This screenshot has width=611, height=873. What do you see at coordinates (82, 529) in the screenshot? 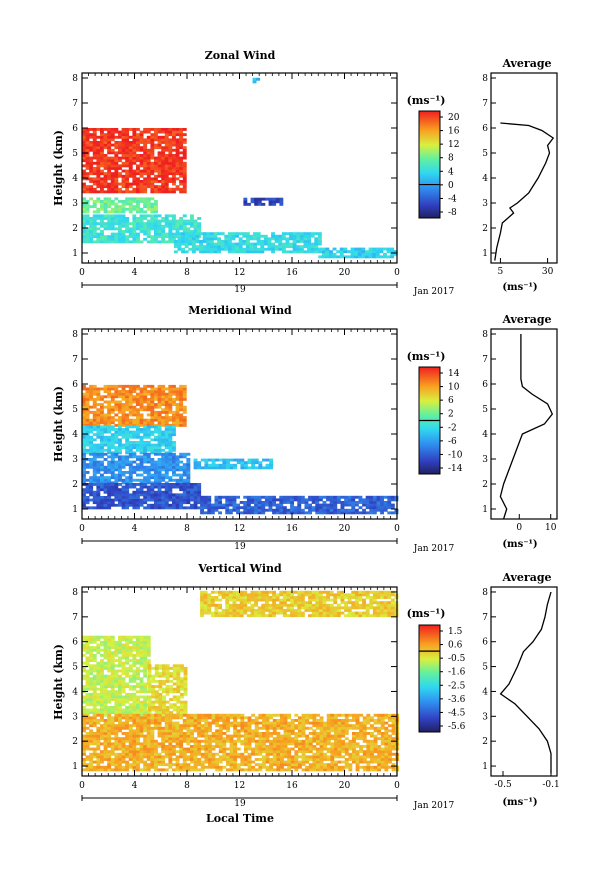
I see `x-tick-label: 0` at bounding box center [82, 529].